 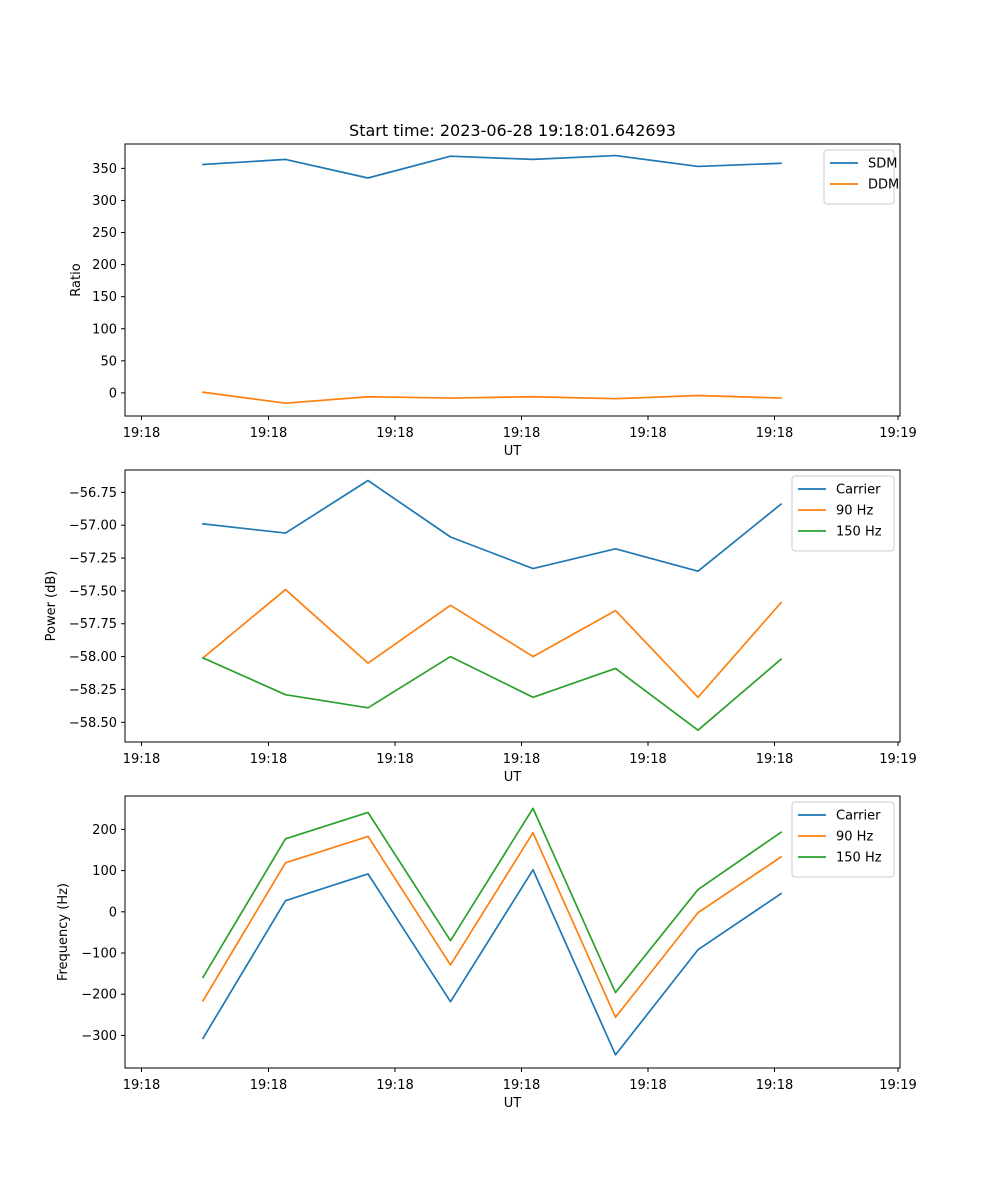 What do you see at coordinates (492, 166) in the screenshot?
I see `series-line-sdm` at bounding box center [492, 166].